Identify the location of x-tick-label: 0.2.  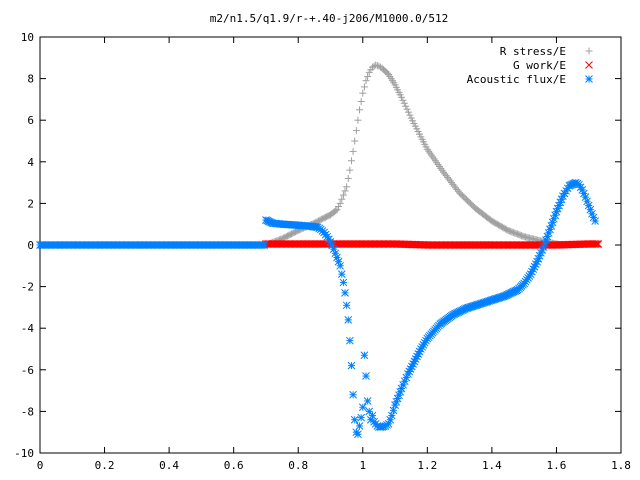
(105, 465).